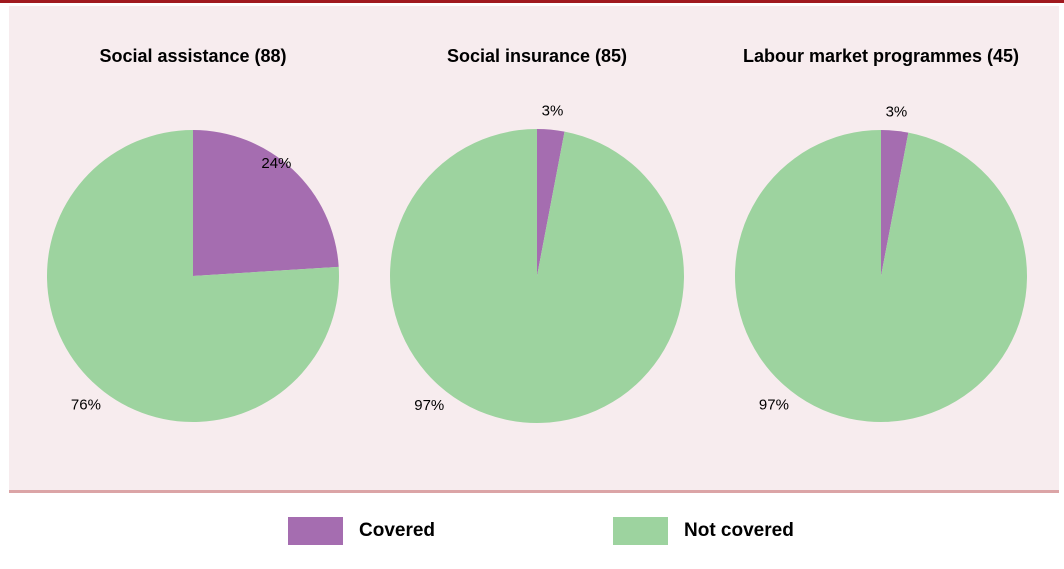 Image resolution: width=1064 pixels, height=569 pixels. What do you see at coordinates (532, 1) in the screenshot?
I see `top-rule` at bounding box center [532, 1].